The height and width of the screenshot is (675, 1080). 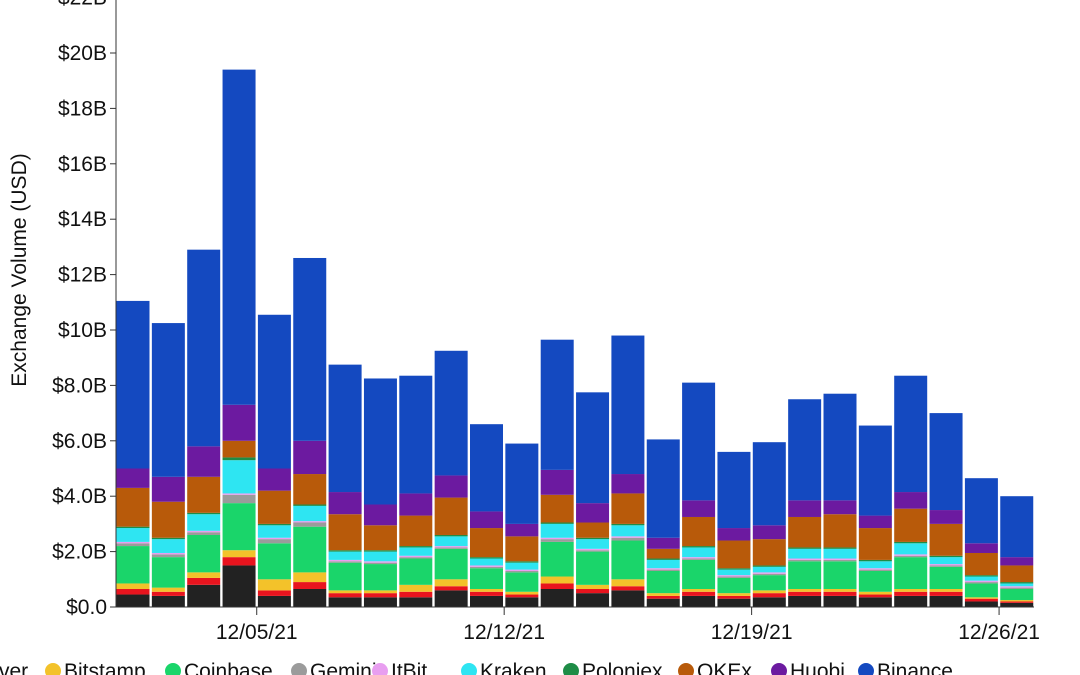 What do you see at coordinates (409, 667) in the screenshot?
I see `legend-label: ItBit` at bounding box center [409, 667].